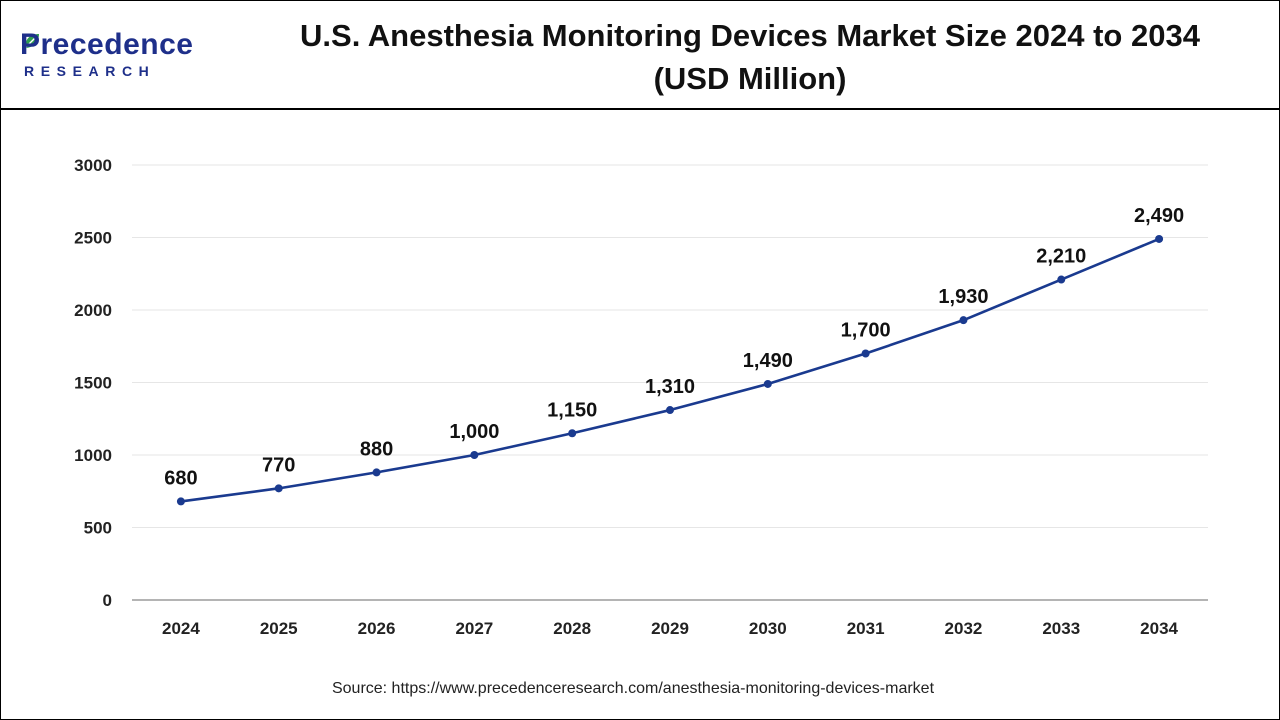 This screenshot has width=1280, height=720. I want to click on y-tick-label: 3000, so click(93, 165).